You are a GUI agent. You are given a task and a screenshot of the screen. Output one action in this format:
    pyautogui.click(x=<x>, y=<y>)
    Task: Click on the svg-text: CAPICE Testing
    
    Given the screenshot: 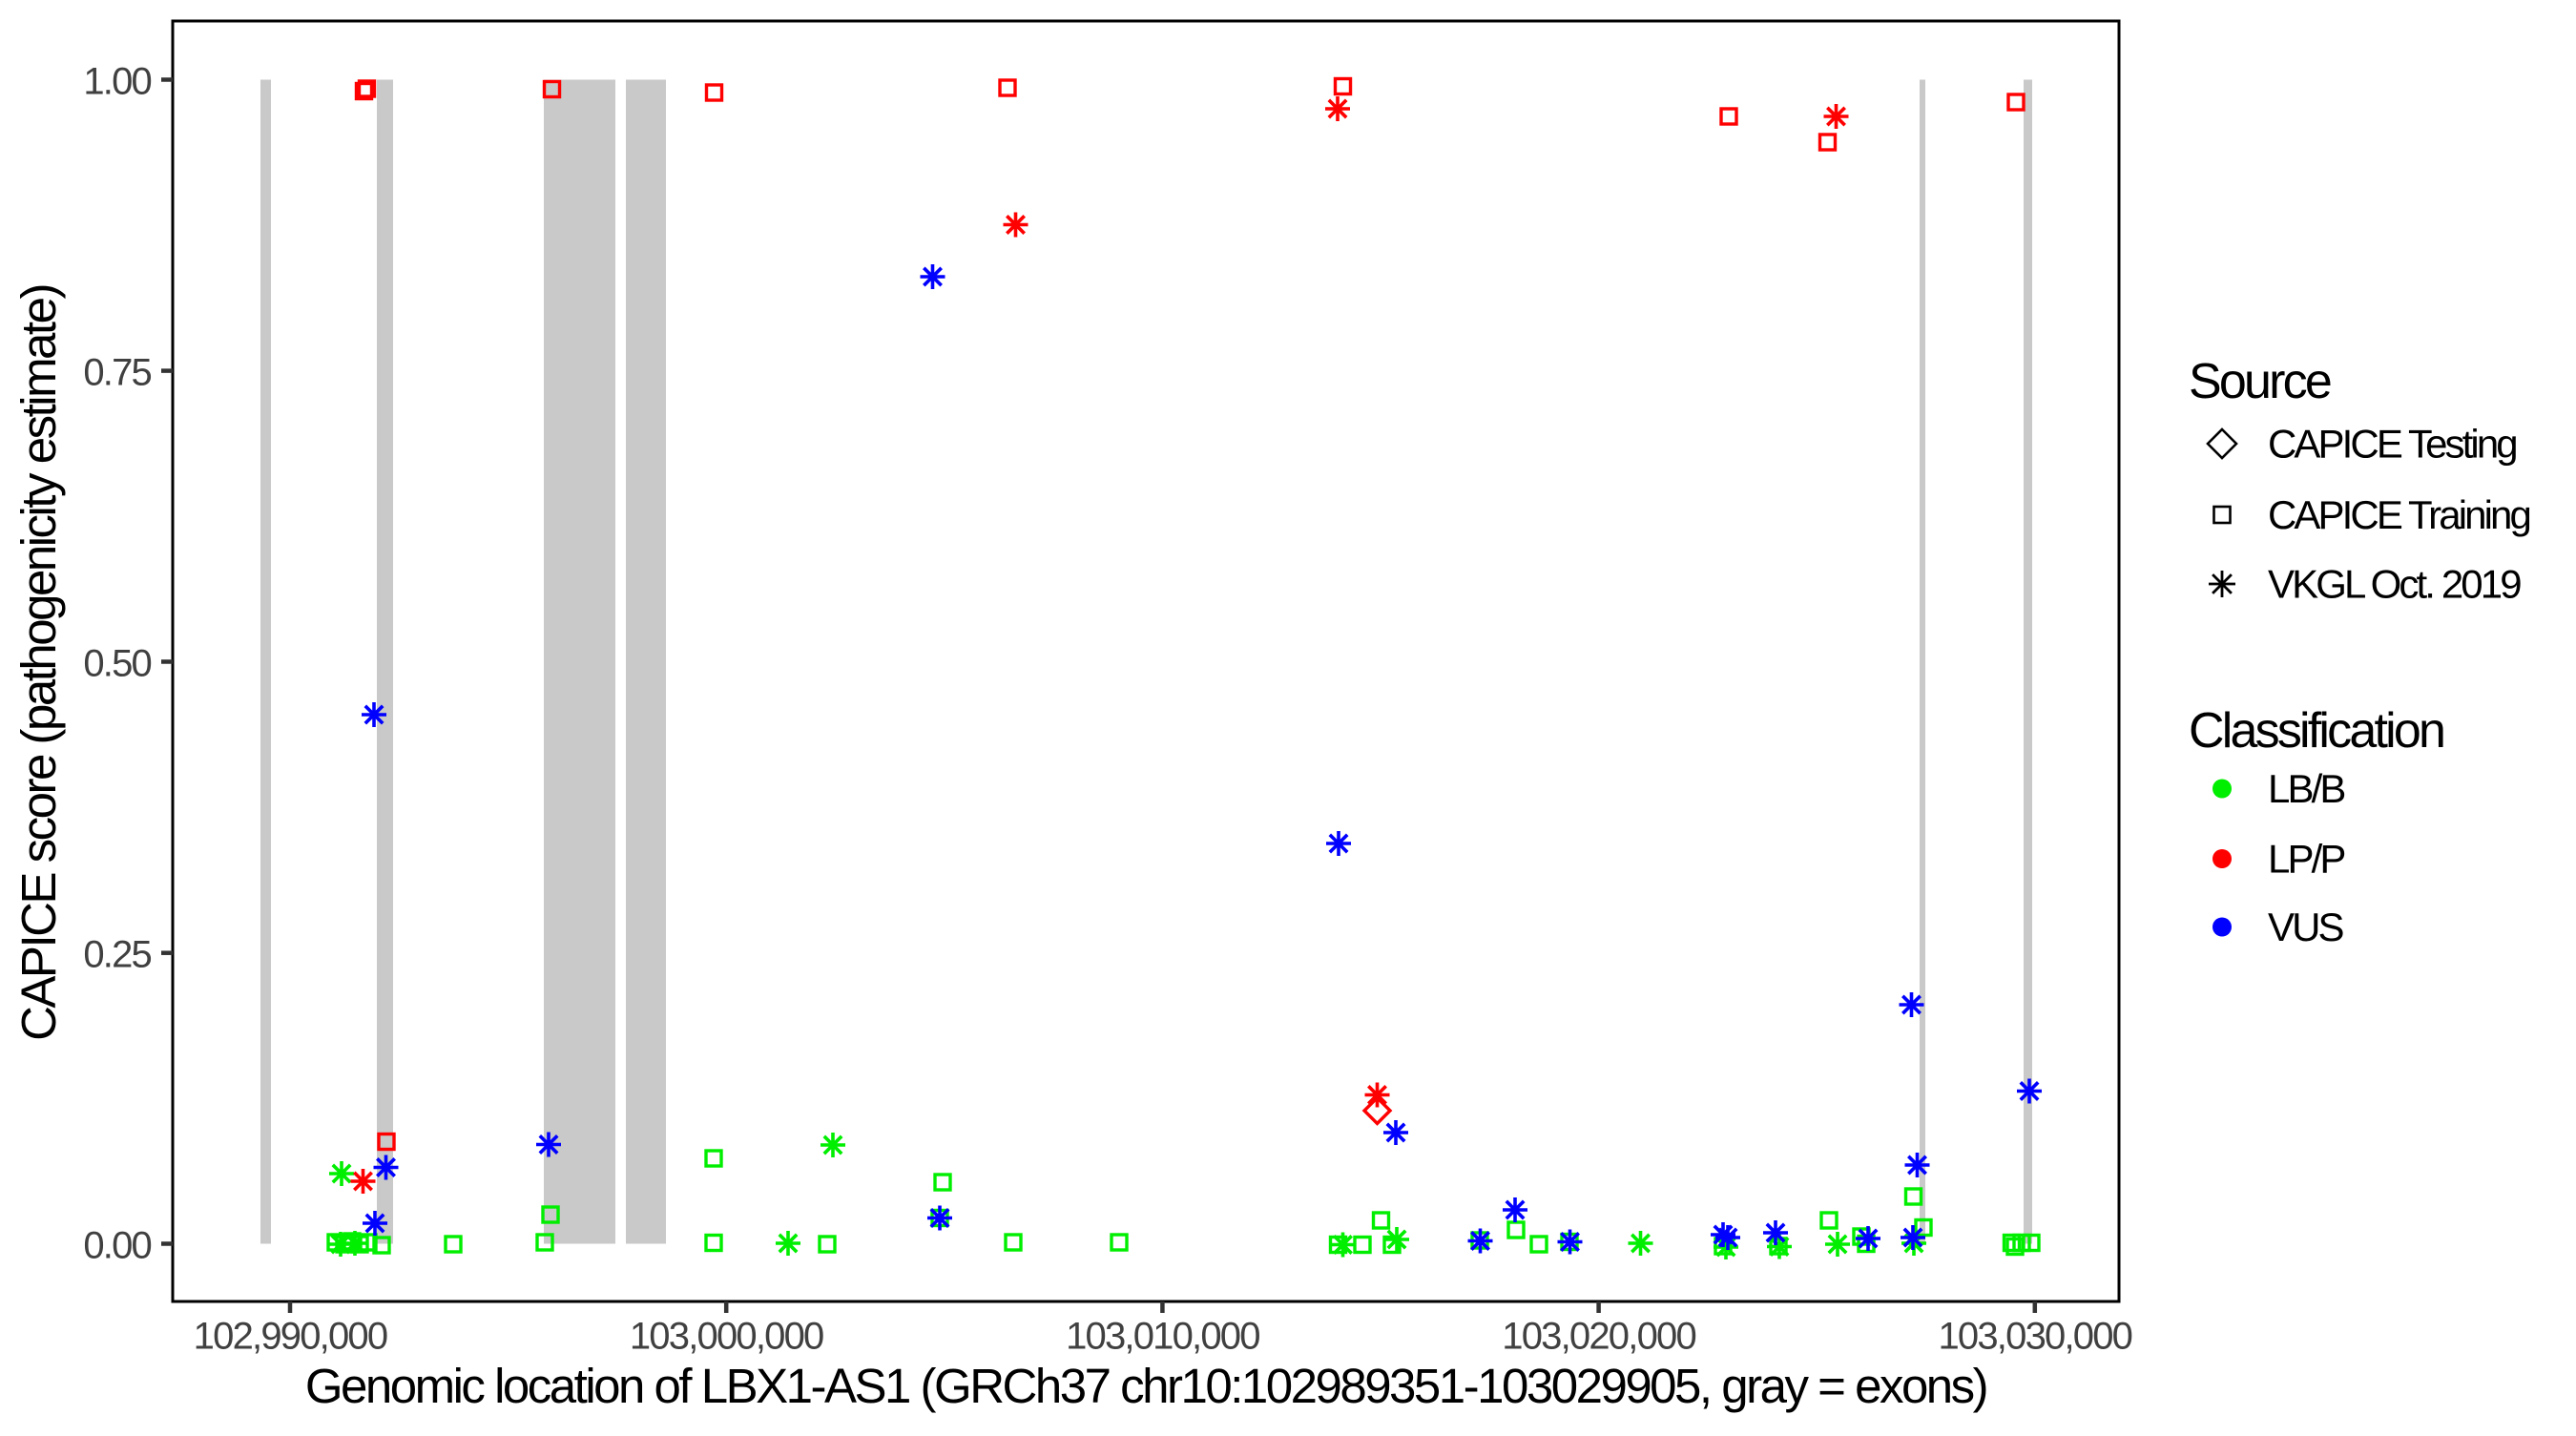 What is the action you would take?
    pyautogui.click(x=2392, y=444)
    